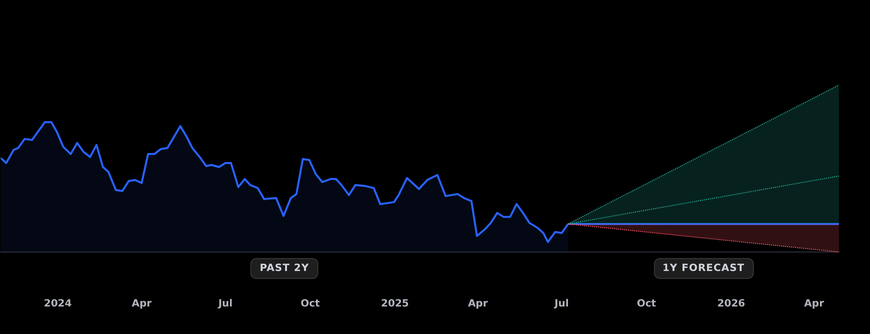 This screenshot has height=334, width=870. Describe the element at coordinates (284, 268) in the screenshot. I see `text: PAST 2Y` at that location.